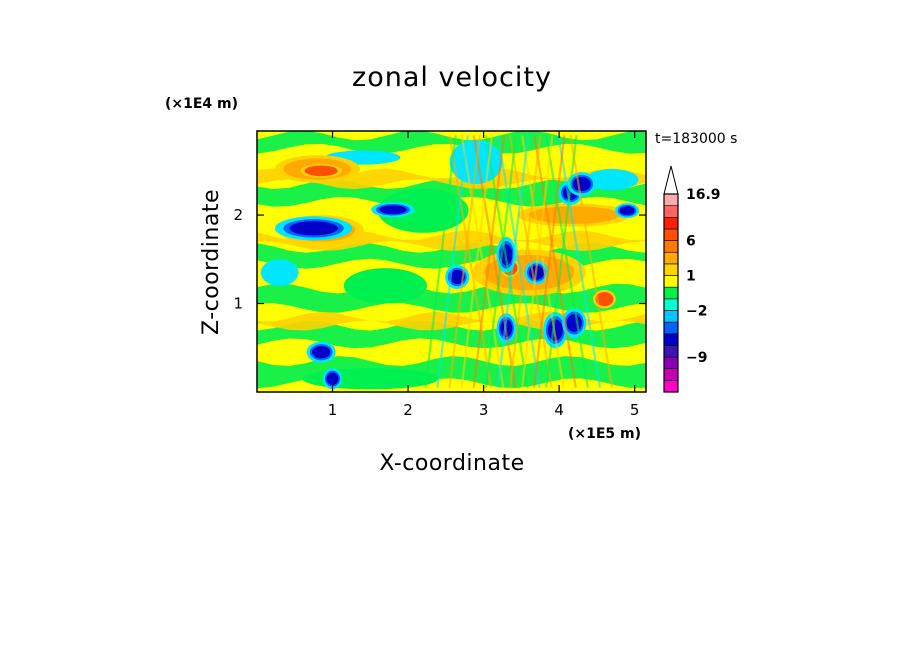  I want to click on y-tick-label: 1, so click(238, 304).